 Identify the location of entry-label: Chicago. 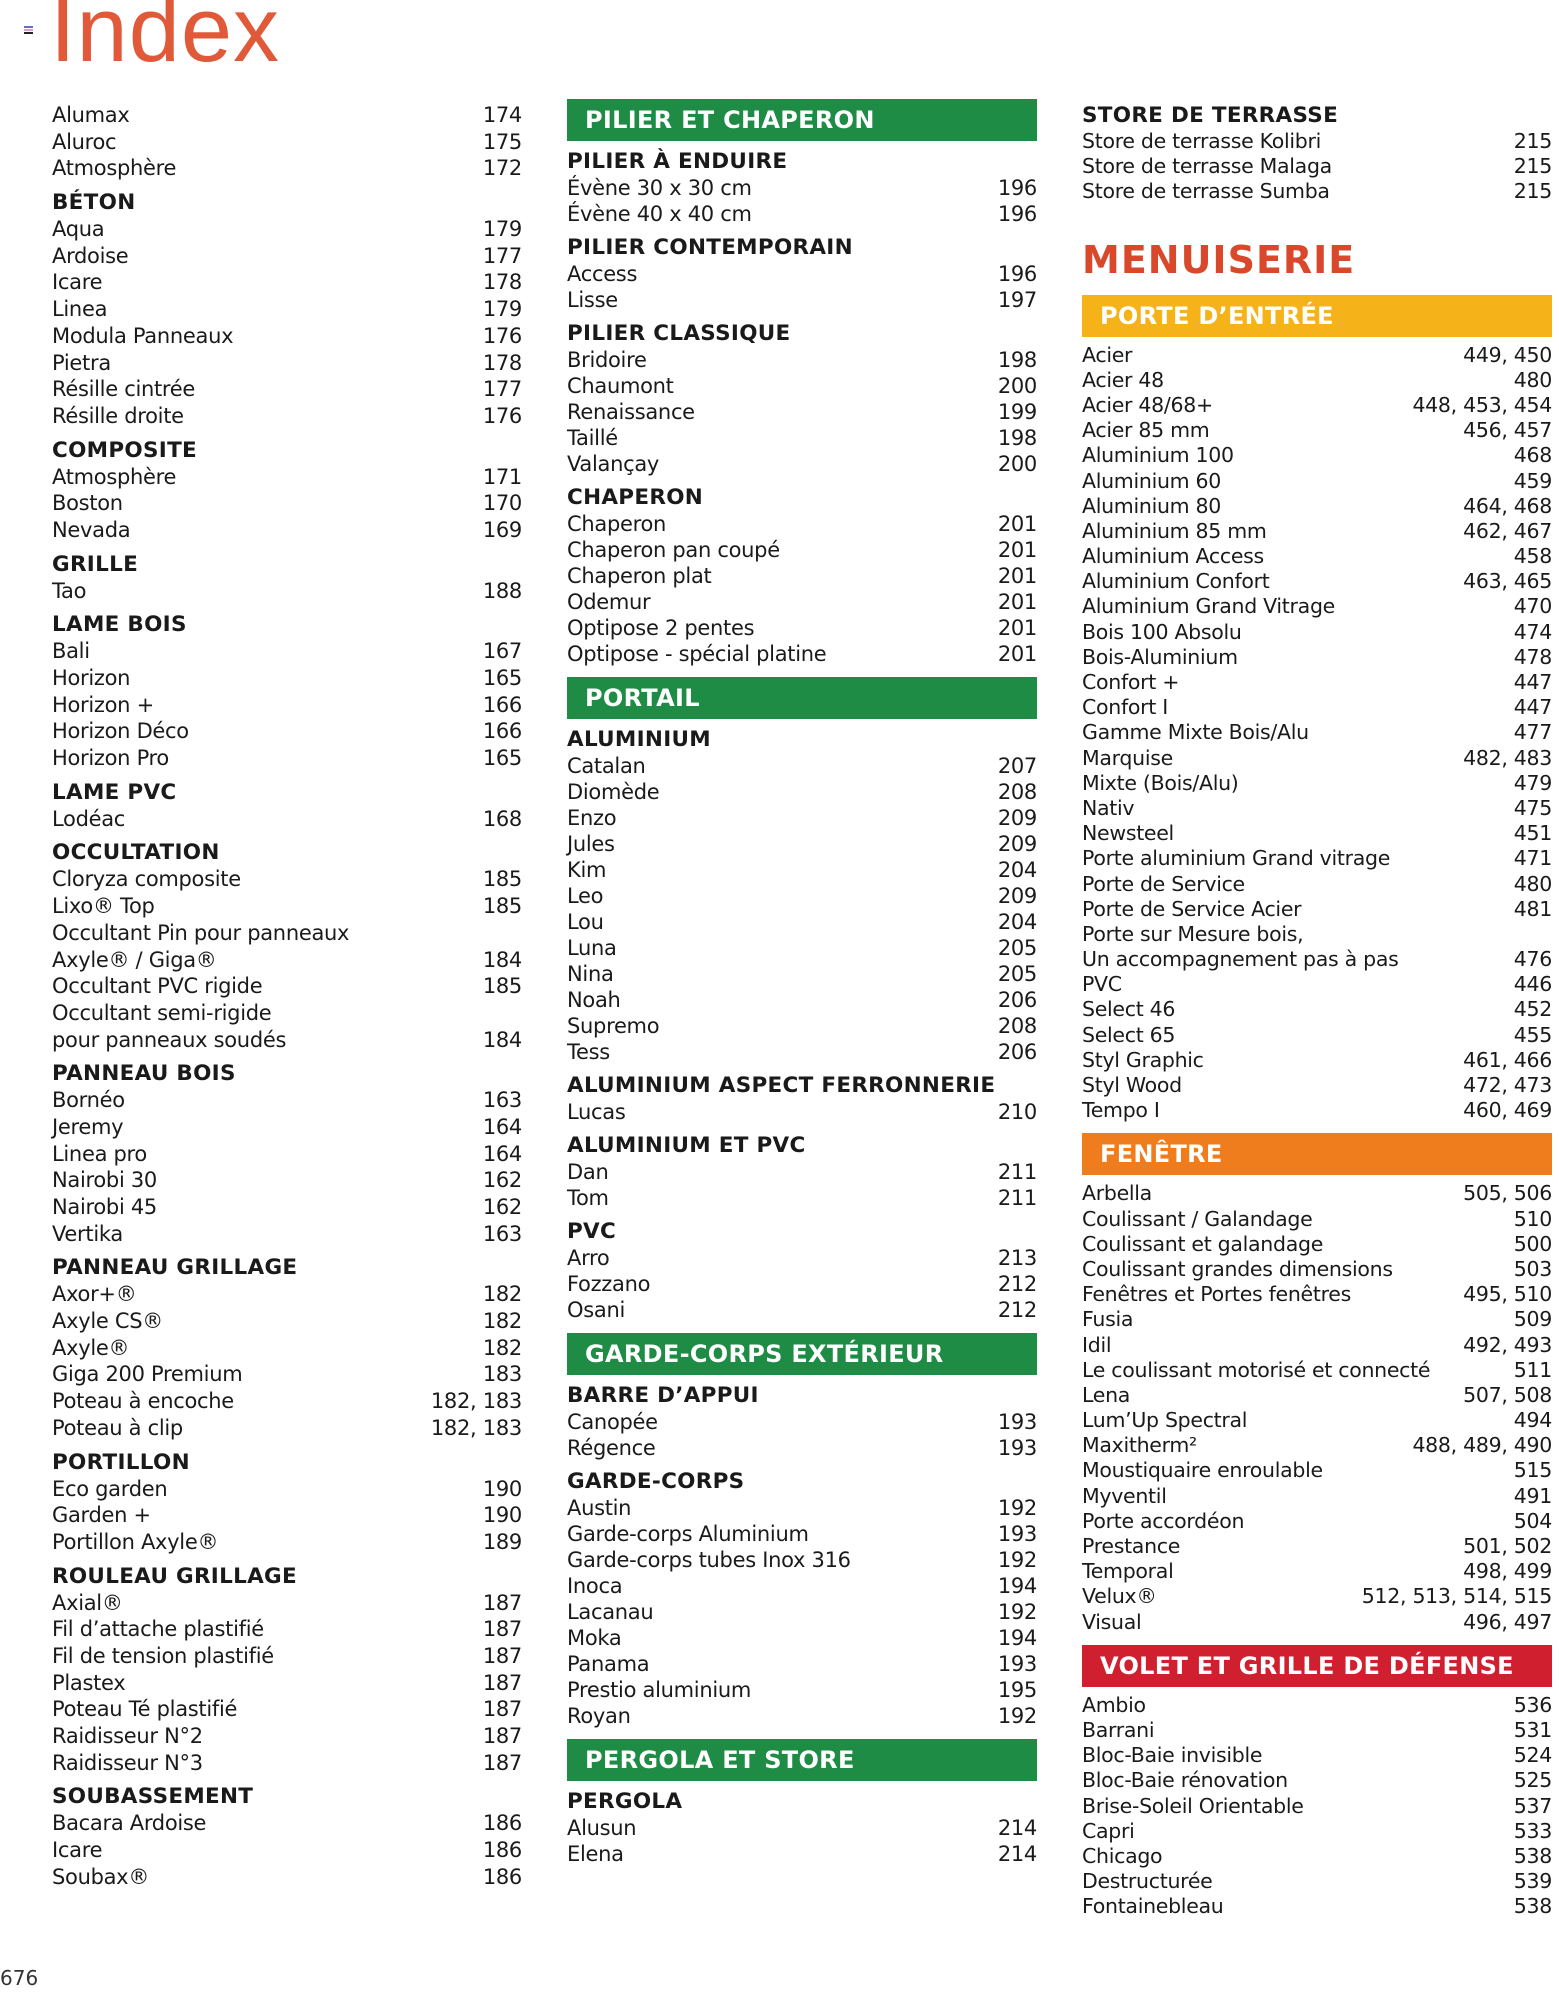
(1122, 1855).